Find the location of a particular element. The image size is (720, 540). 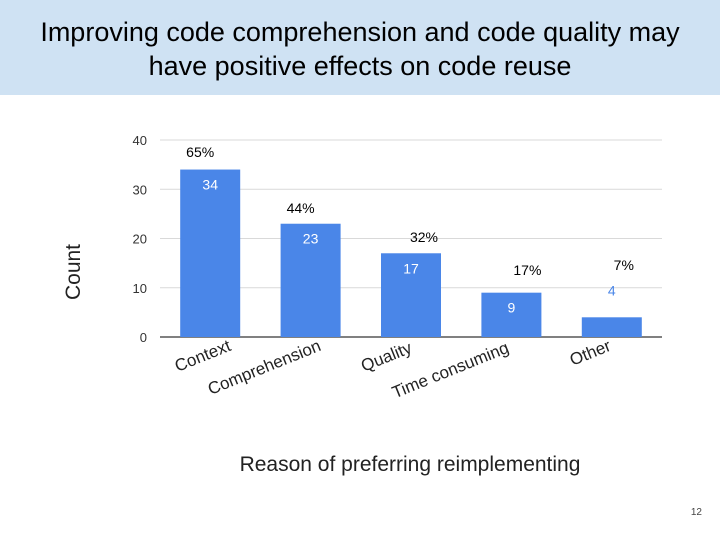

bar-value-label: 23 is located at coordinates (311, 239).